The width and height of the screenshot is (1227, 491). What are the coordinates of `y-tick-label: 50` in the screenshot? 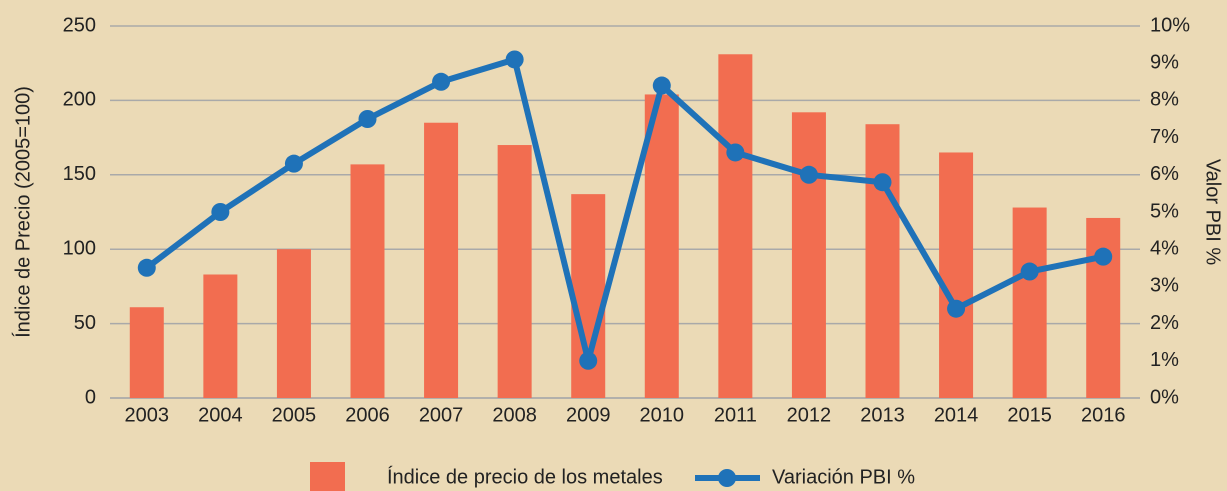 It's located at (85, 323).